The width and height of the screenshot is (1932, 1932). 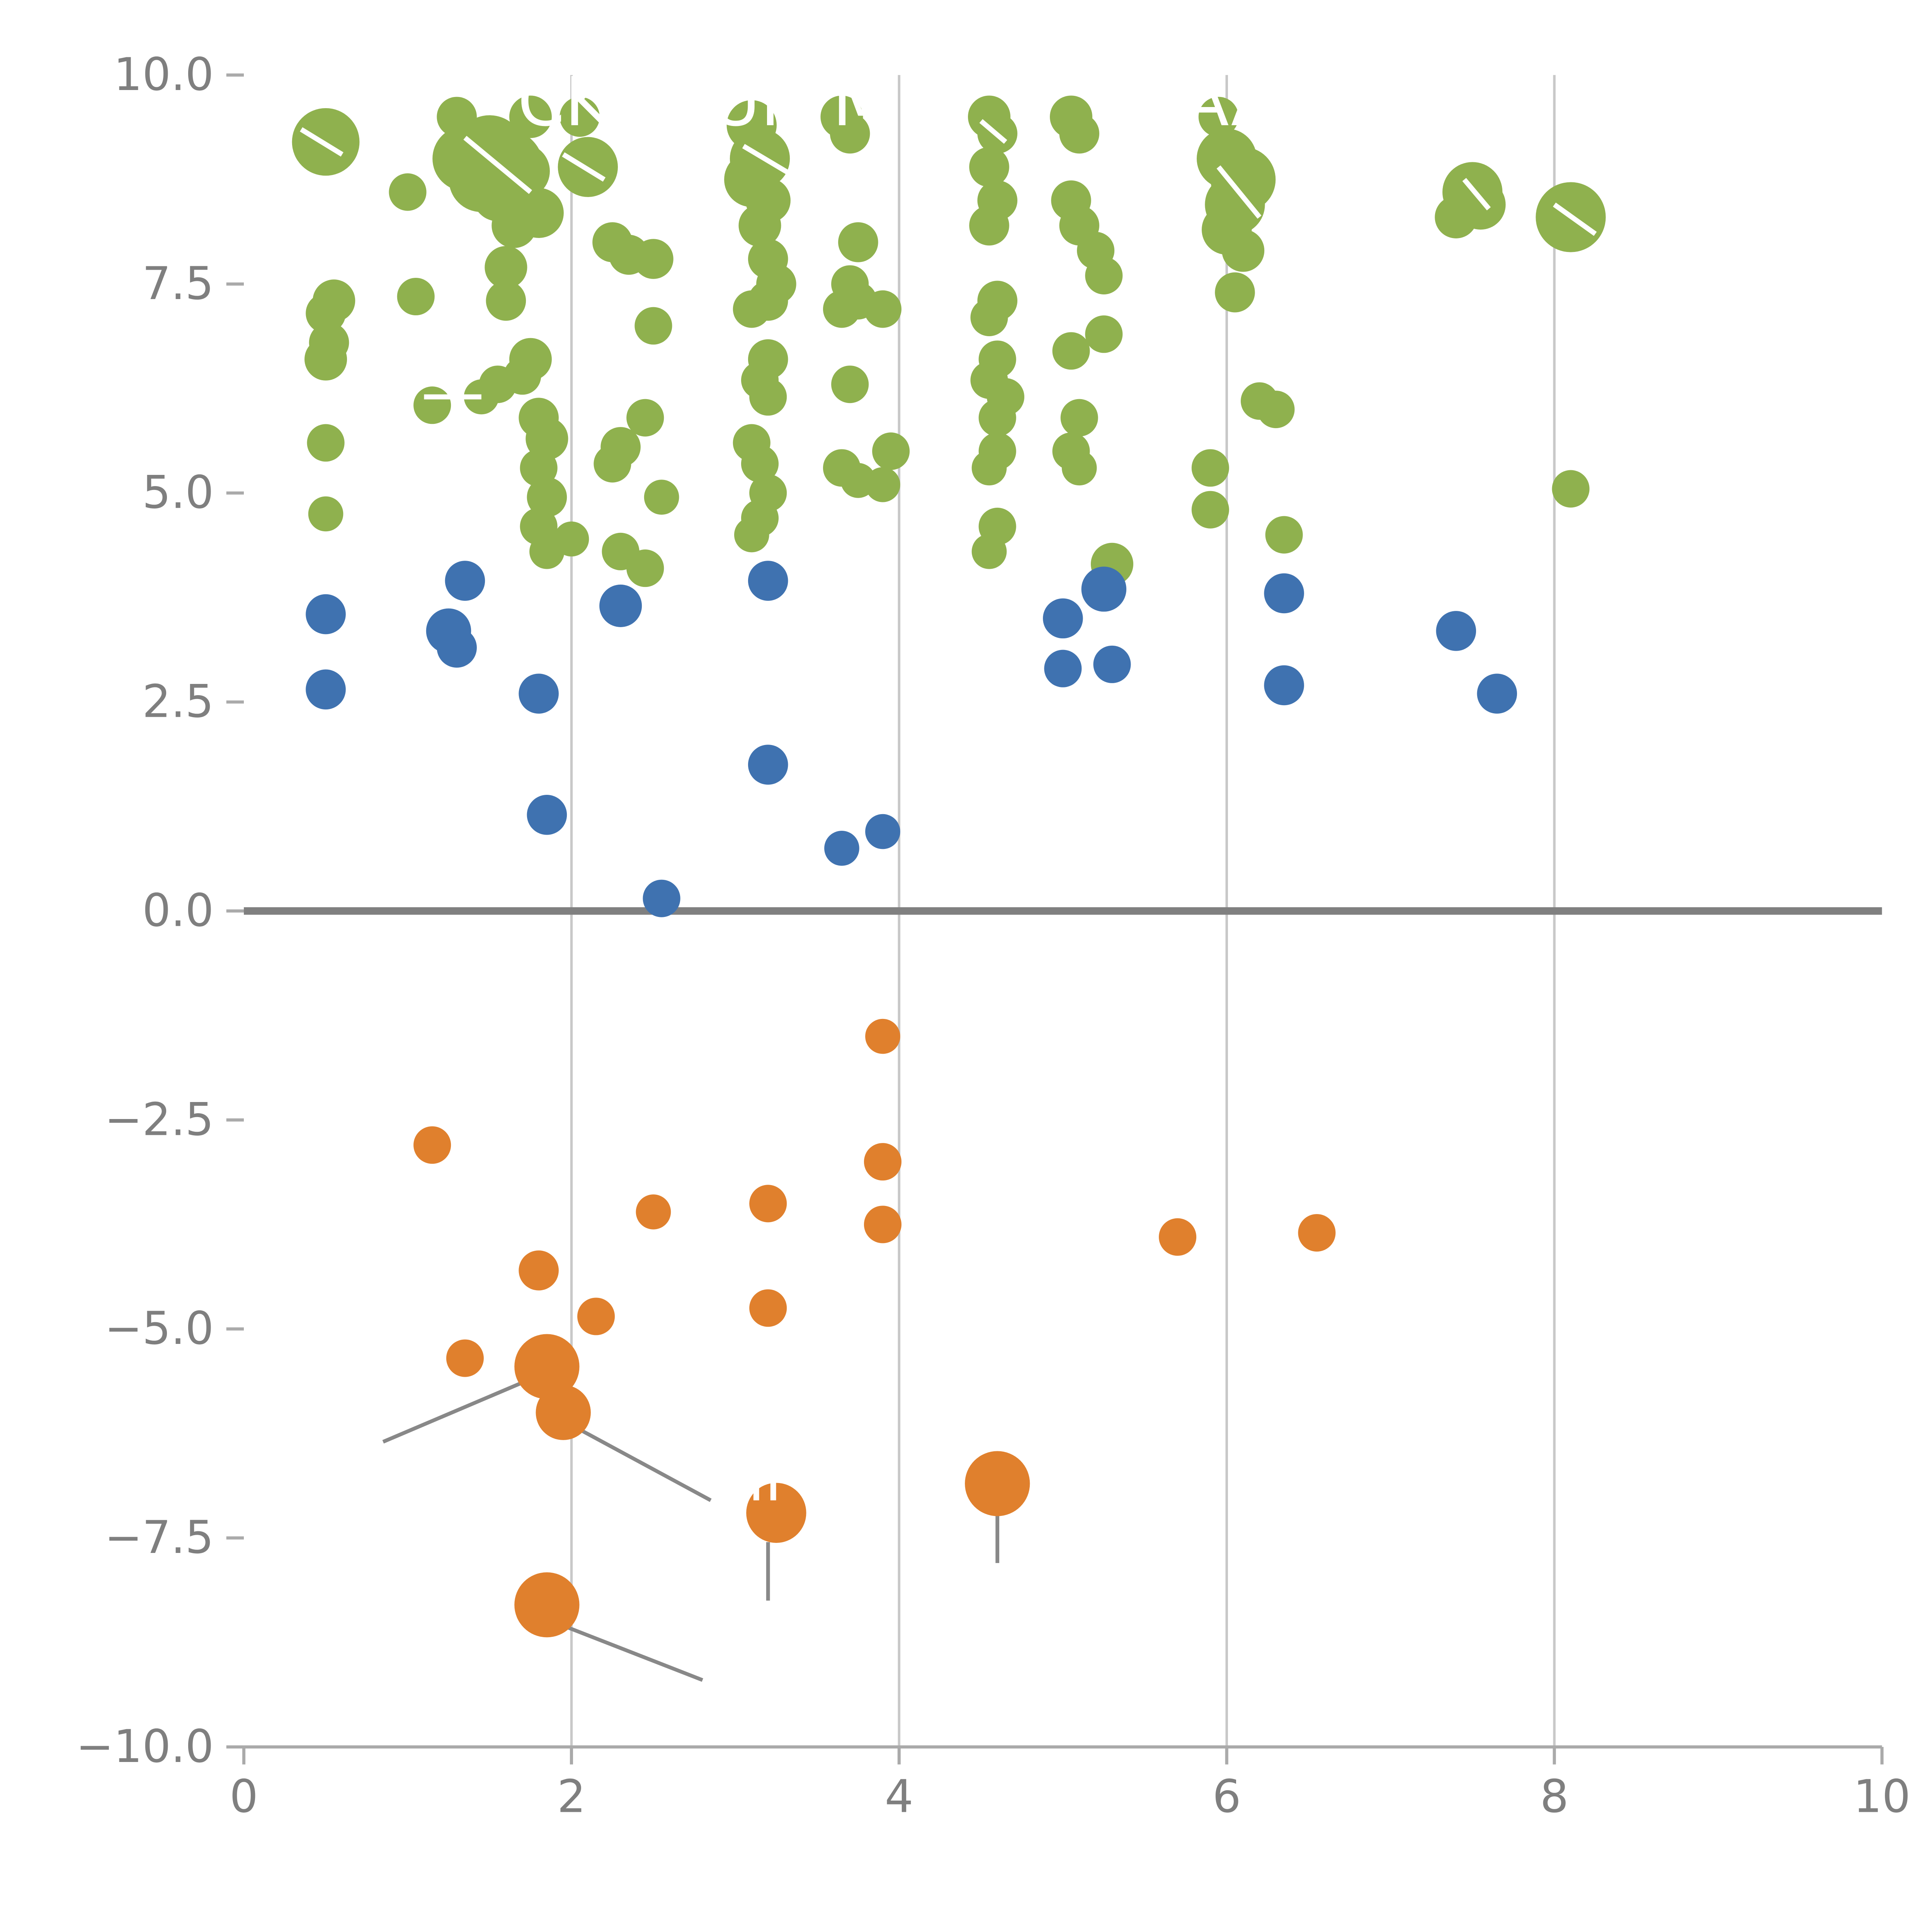 What do you see at coordinates (1882, 1797) in the screenshot?
I see `x-tick-label: 10` at bounding box center [1882, 1797].